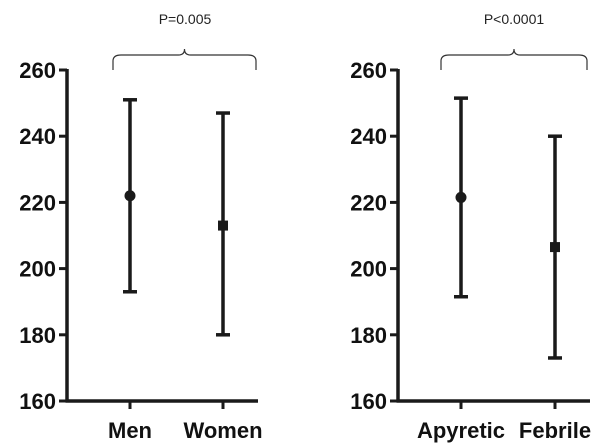 The height and width of the screenshot is (445, 616). I want to click on category-label: Women, so click(222, 430).